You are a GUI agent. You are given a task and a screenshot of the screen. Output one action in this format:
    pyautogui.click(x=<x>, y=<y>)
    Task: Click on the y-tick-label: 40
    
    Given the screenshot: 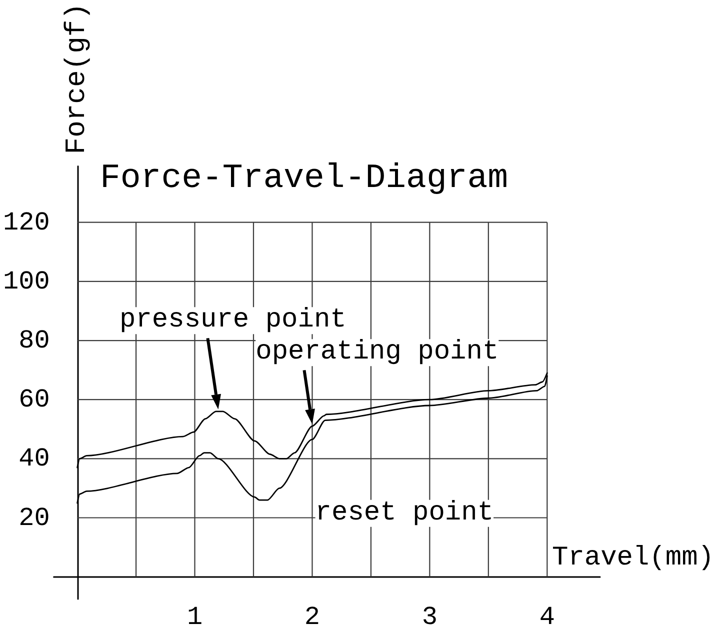 What is the action you would take?
    pyautogui.click(x=34, y=459)
    